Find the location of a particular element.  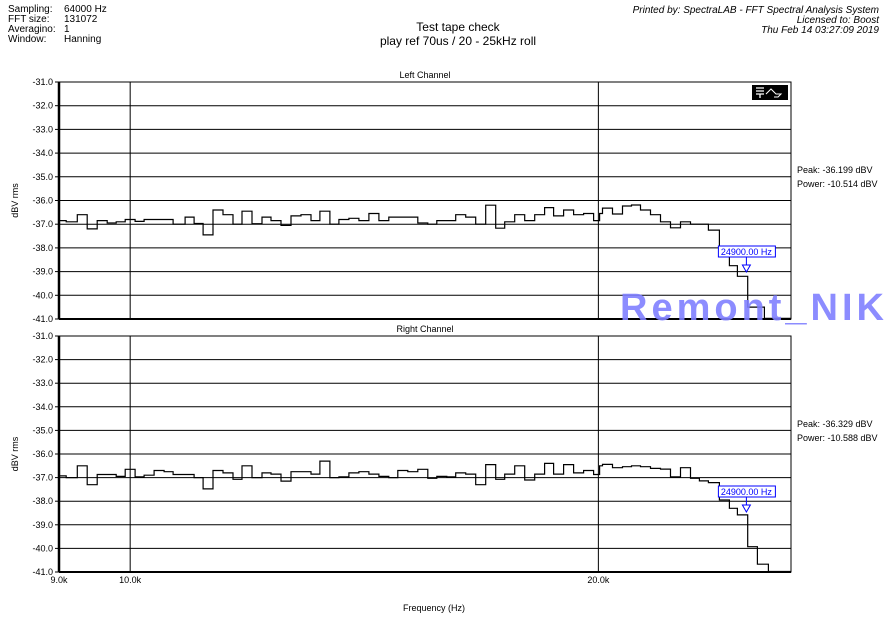

info-value: 1 is located at coordinates (67, 29).